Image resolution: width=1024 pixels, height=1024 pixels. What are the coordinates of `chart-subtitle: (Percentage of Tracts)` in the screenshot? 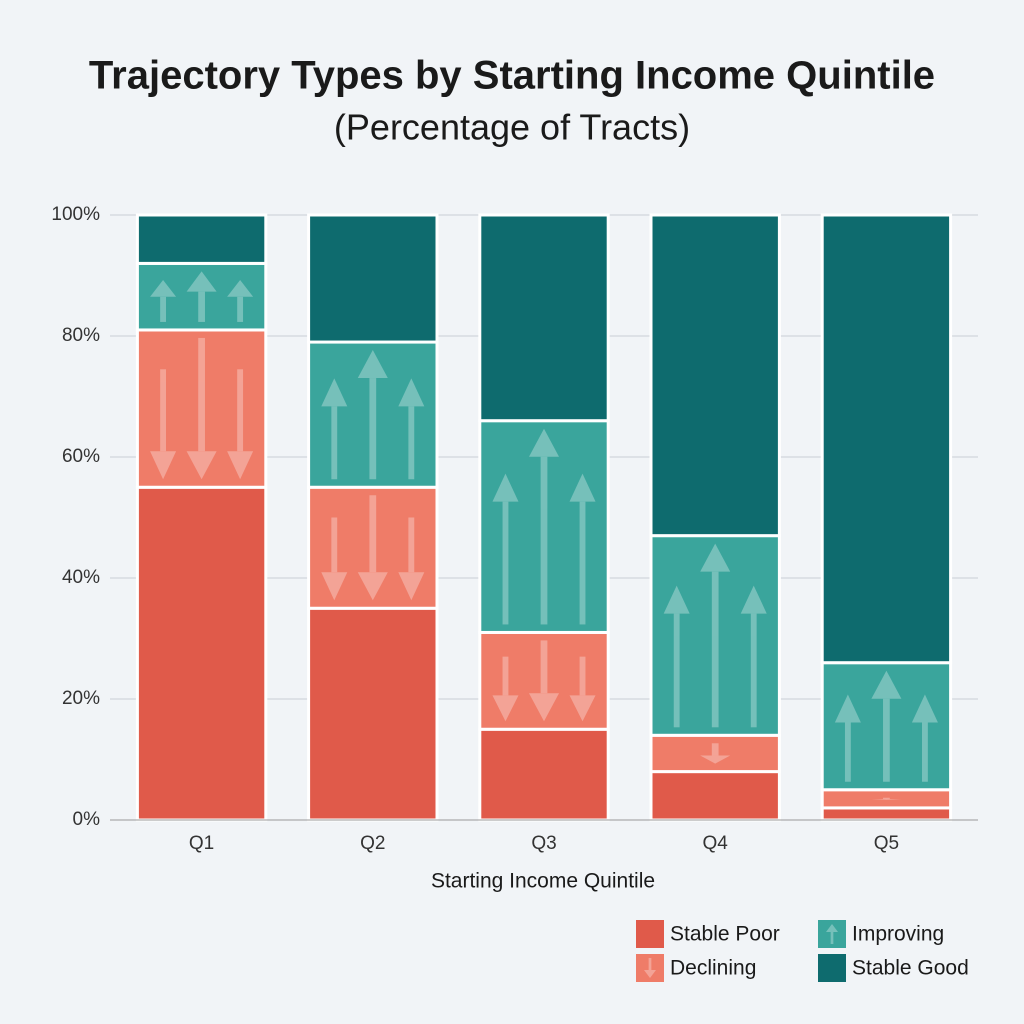 It's located at (512, 127).